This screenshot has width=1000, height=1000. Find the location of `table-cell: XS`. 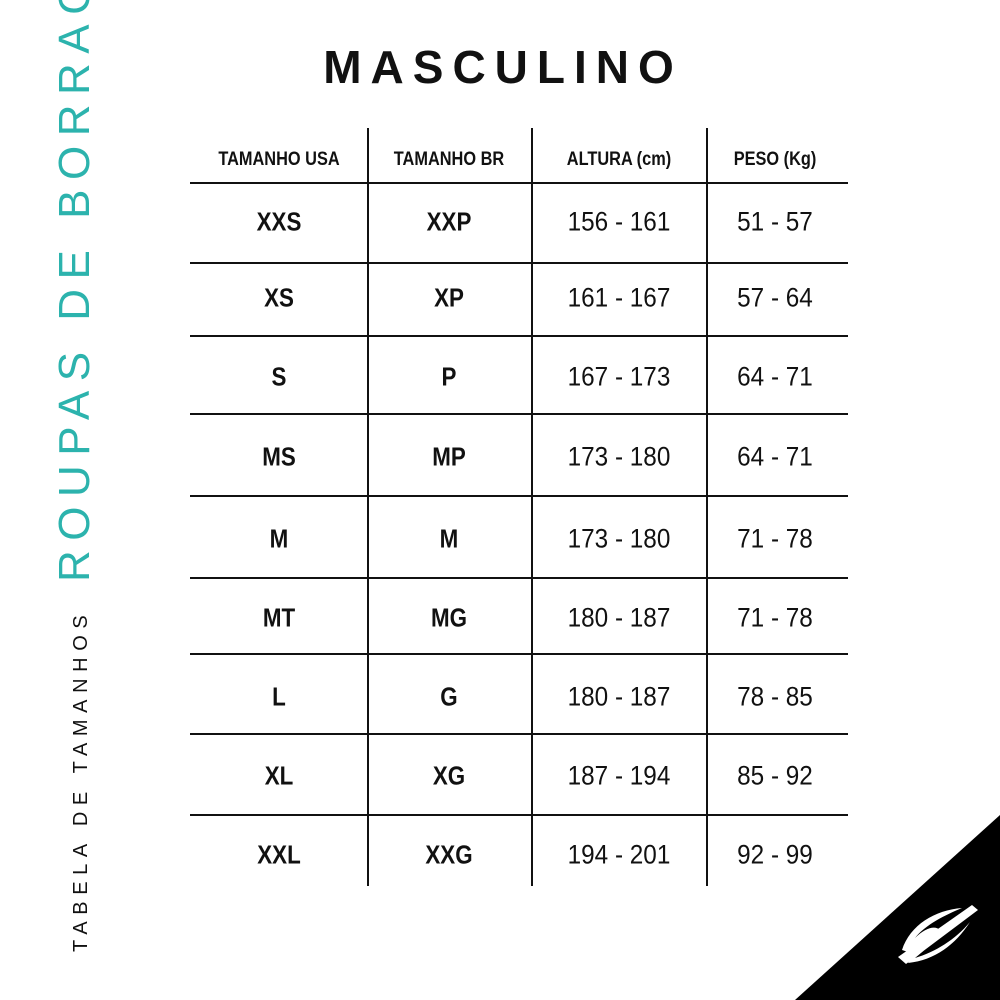

table-cell: XS is located at coordinates (279, 297).